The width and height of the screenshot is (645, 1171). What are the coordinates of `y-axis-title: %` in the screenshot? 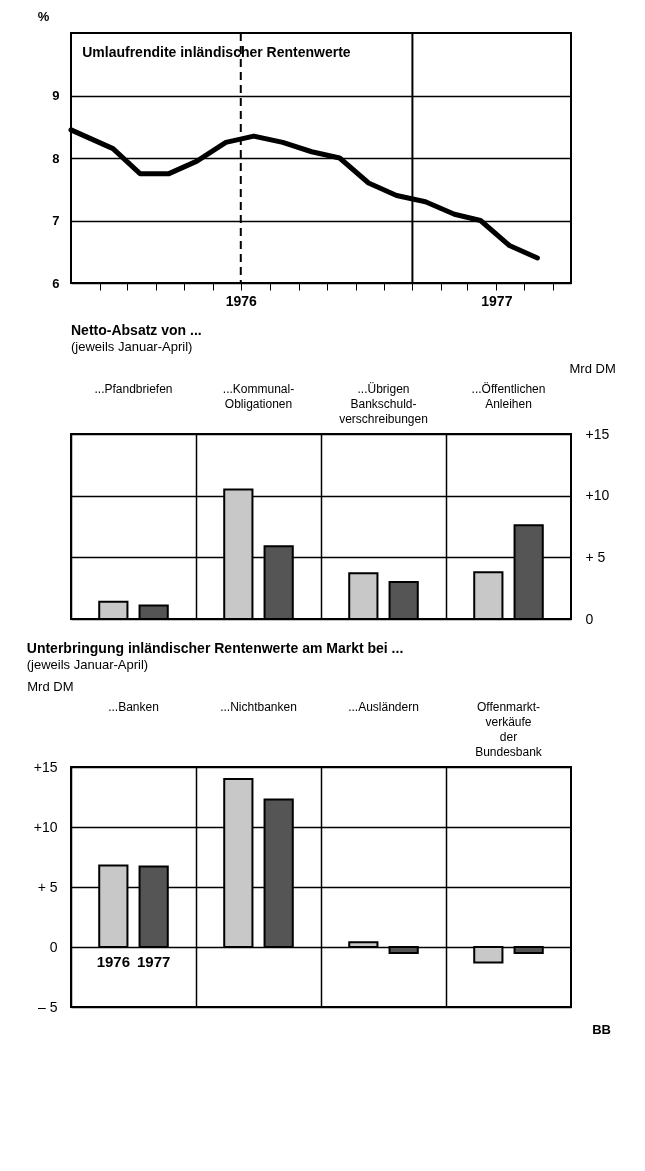 It's located at (43, 16).